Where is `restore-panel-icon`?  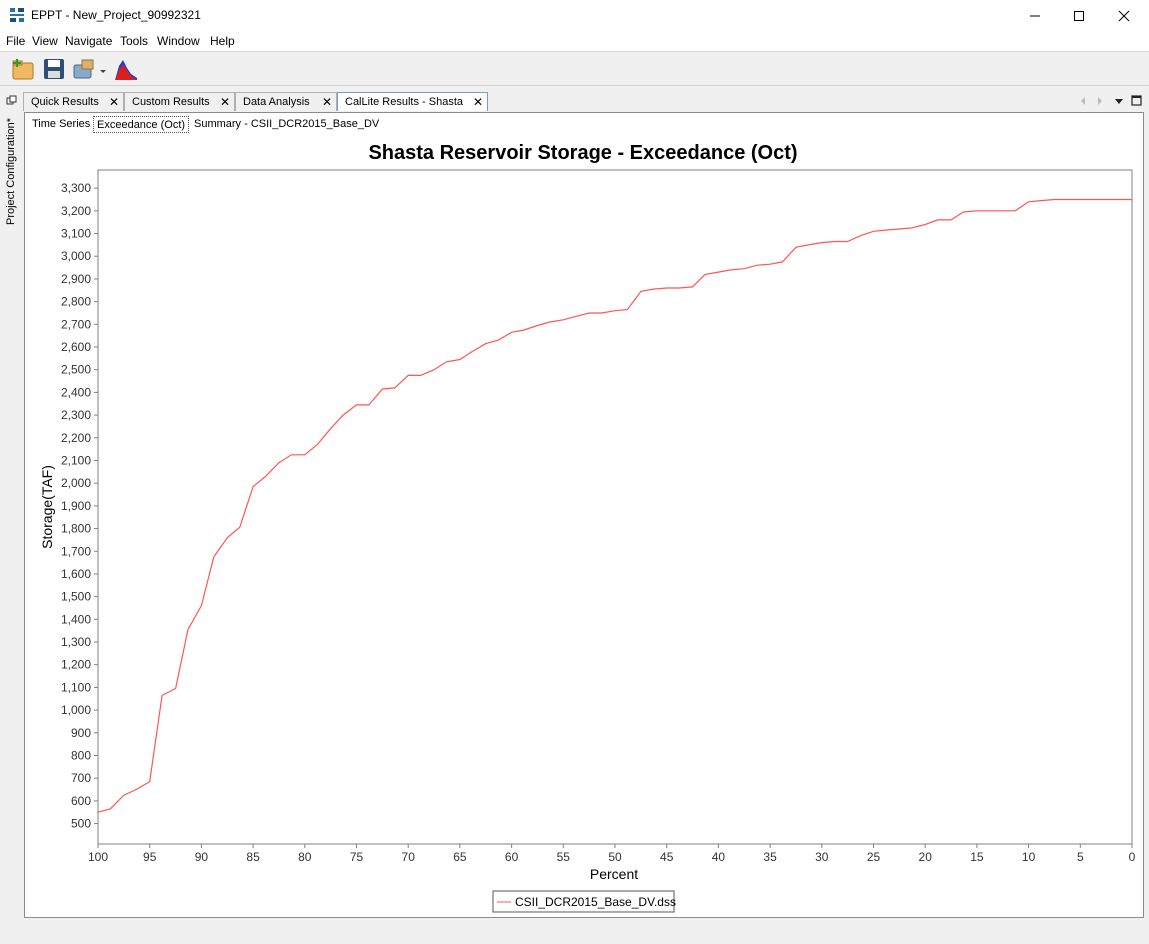
restore-panel-icon is located at coordinates (11, 100).